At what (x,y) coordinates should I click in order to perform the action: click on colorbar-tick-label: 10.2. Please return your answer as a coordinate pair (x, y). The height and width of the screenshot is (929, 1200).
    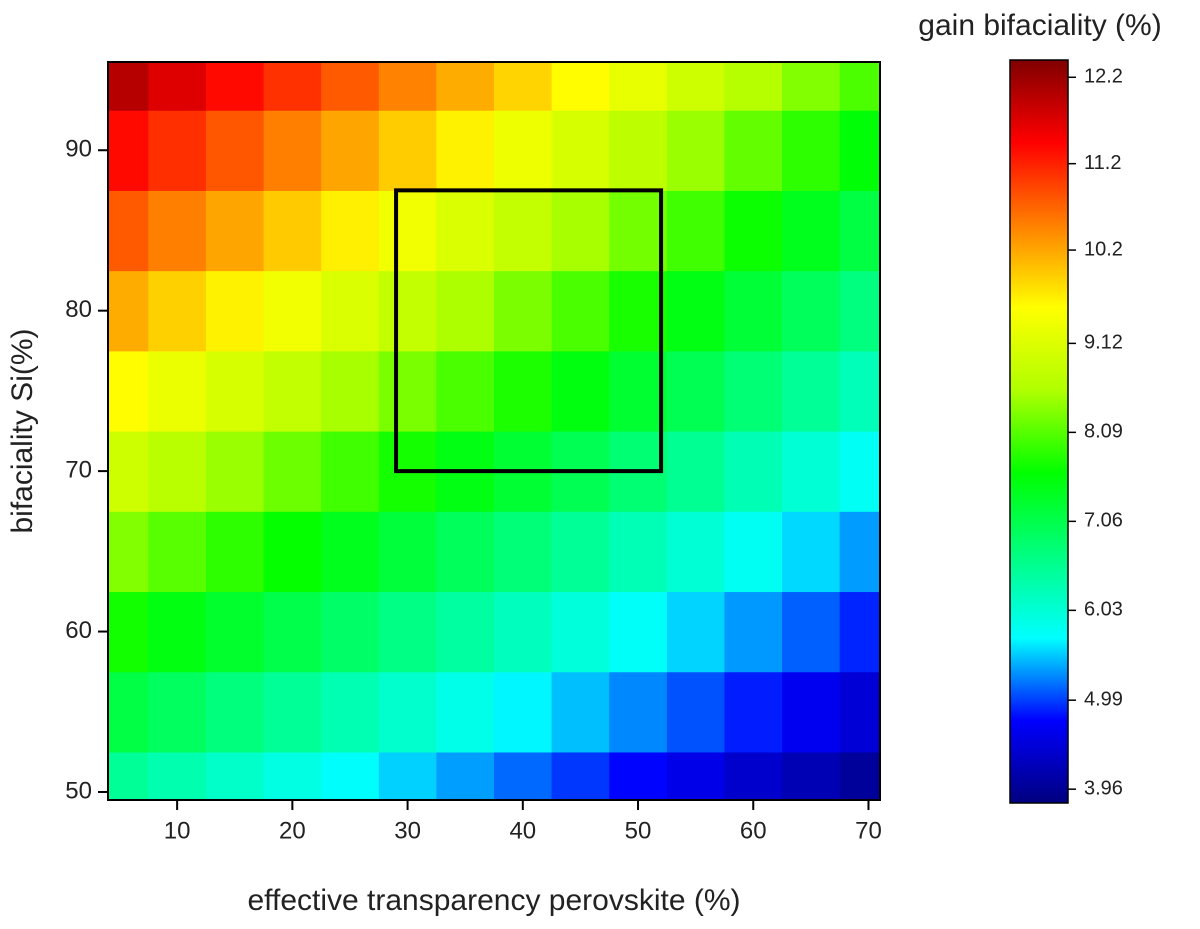
    Looking at the image, I should click on (1103, 249).